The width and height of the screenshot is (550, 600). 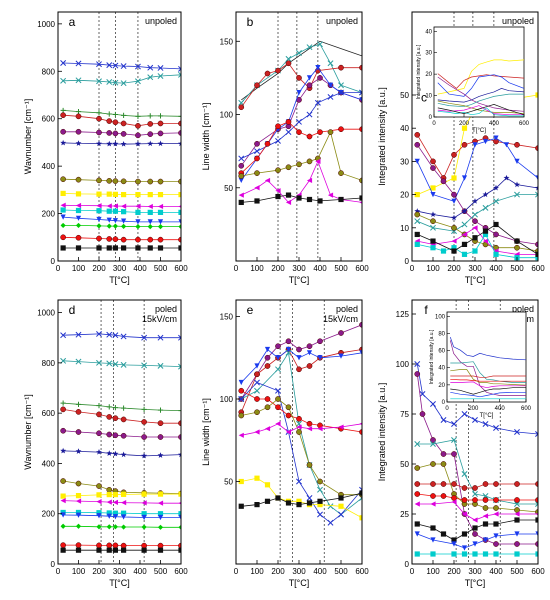 What do you see at coordinates (119, 280) in the screenshot?
I see `x-axis-label: T[°C]` at bounding box center [119, 280].